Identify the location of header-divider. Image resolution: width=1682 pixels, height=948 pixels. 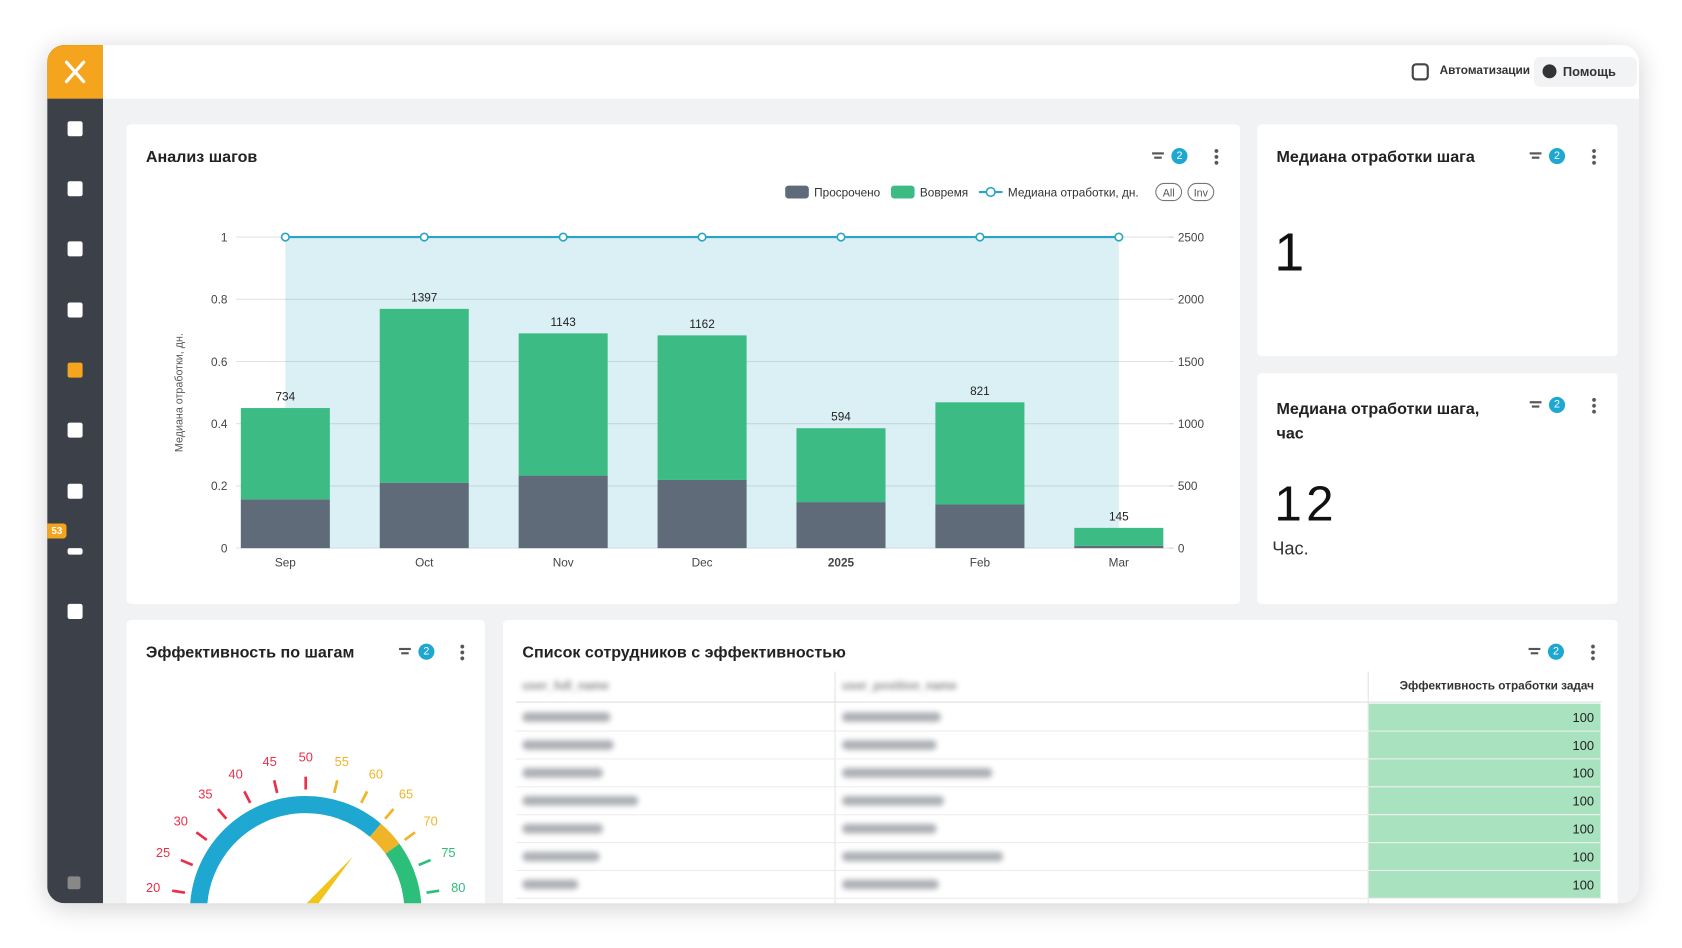
(1058, 702).